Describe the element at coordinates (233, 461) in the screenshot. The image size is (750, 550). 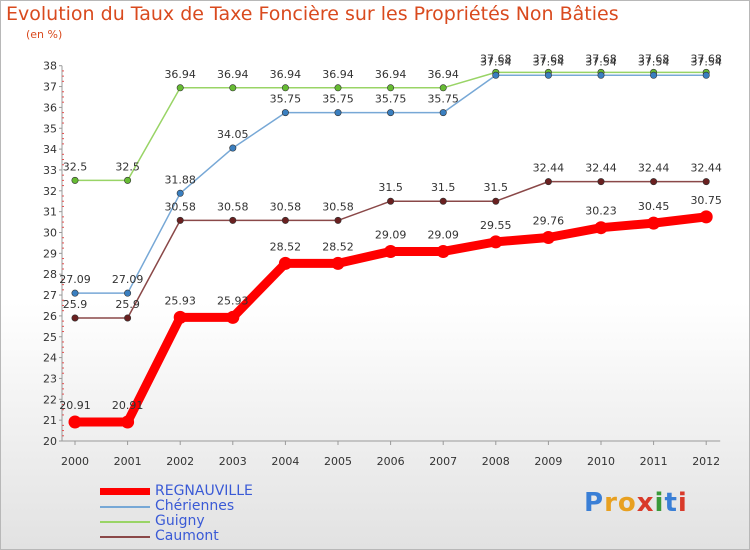
I see `x-tick-label: 2003` at that location.